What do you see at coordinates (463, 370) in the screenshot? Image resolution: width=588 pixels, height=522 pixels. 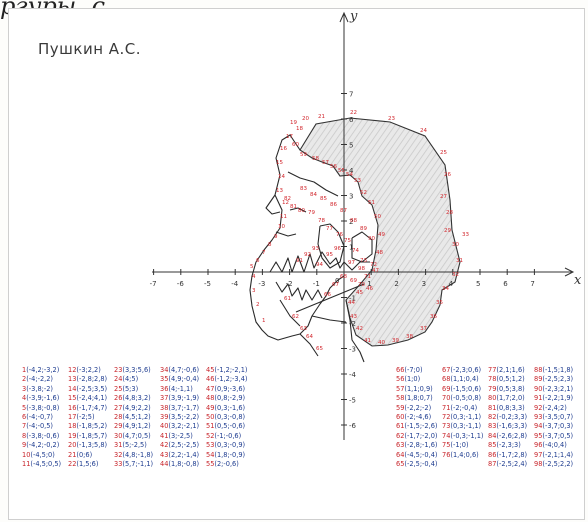 I see `point-entry: 67(-2,3;0,6)` at bounding box center [463, 370].